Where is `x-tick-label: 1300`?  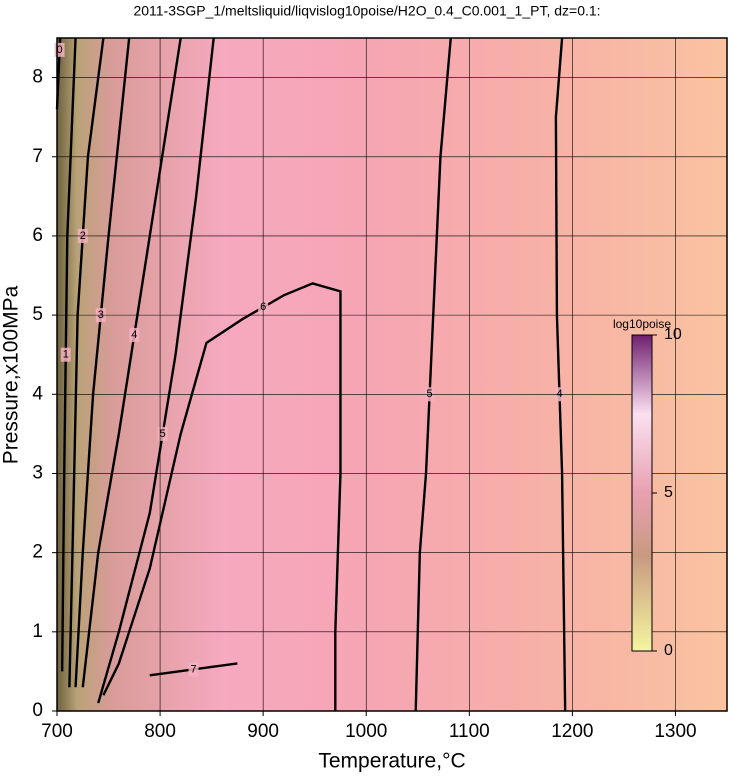
x-tick-label: 1300 is located at coordinates (675, 731).